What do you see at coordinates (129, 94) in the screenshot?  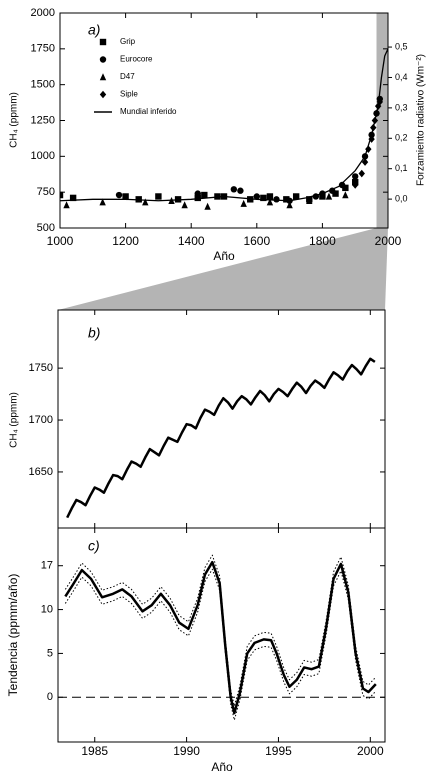 I see `legend-label: Siple` at bounding box center [129, 94].